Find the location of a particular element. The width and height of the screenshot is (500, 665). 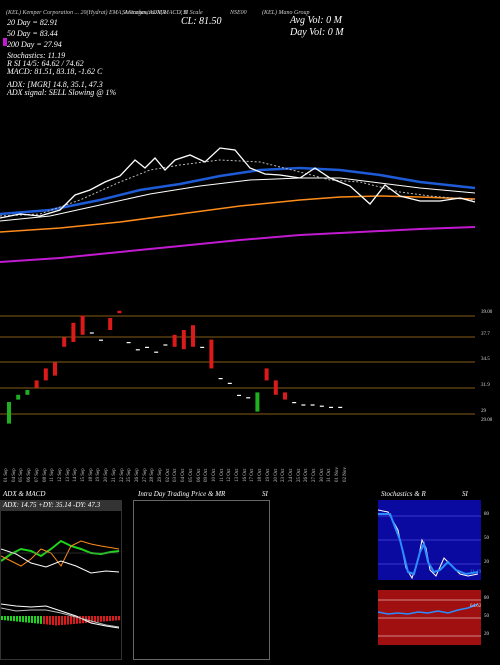

date-label: 28 Sep is located at coordinates (153, 475).